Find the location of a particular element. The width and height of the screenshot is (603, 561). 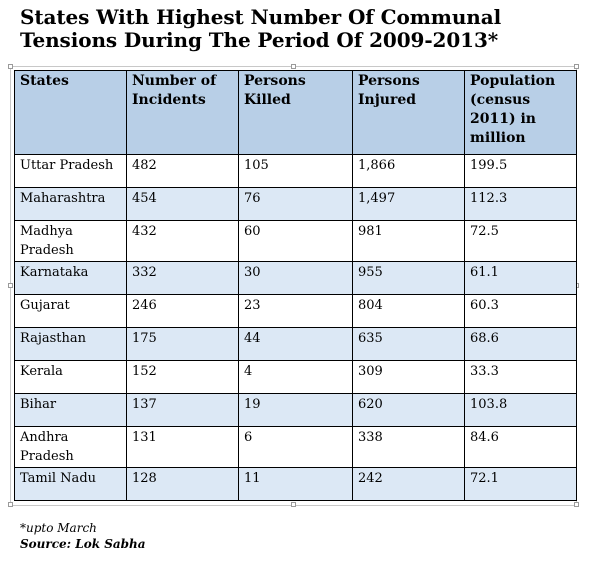

cell-incidents: 137 is located at coordinates (182, 410).